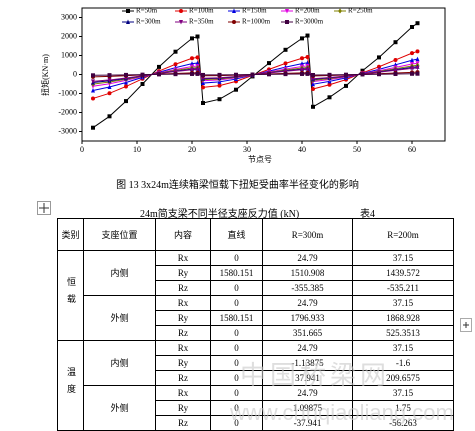 The height and width of the screenshot is (431, 475). I want to click on position-cell: 外侧, so click(119, 318).